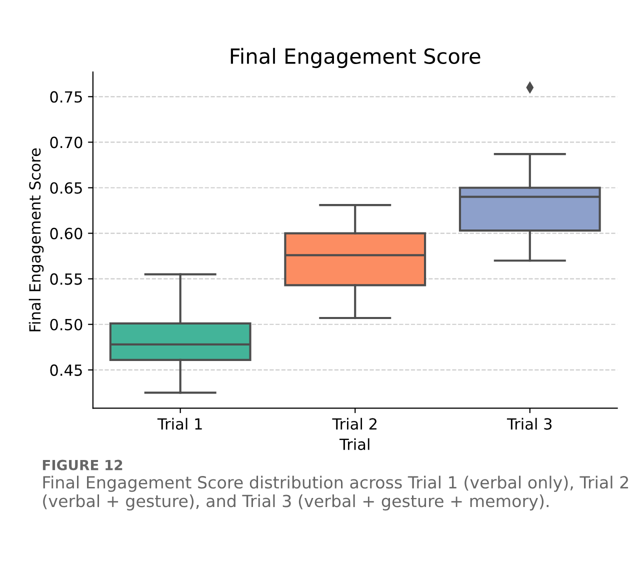  Describe the element at coordinates (529, 424) in the screenshot. I see `x-tick-label: Trial 3` at that location.